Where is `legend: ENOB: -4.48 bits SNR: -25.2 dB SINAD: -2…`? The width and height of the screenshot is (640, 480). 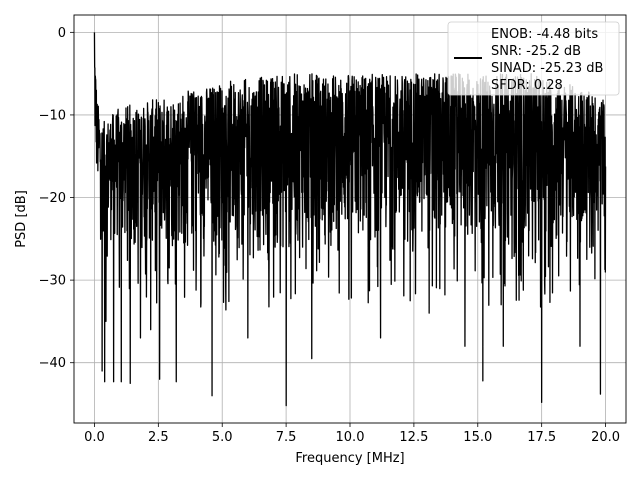
legend: ENOB: -4.48 bits SNR: -25.2 dB SINAD: -2… is located at coordinates (533, 58).